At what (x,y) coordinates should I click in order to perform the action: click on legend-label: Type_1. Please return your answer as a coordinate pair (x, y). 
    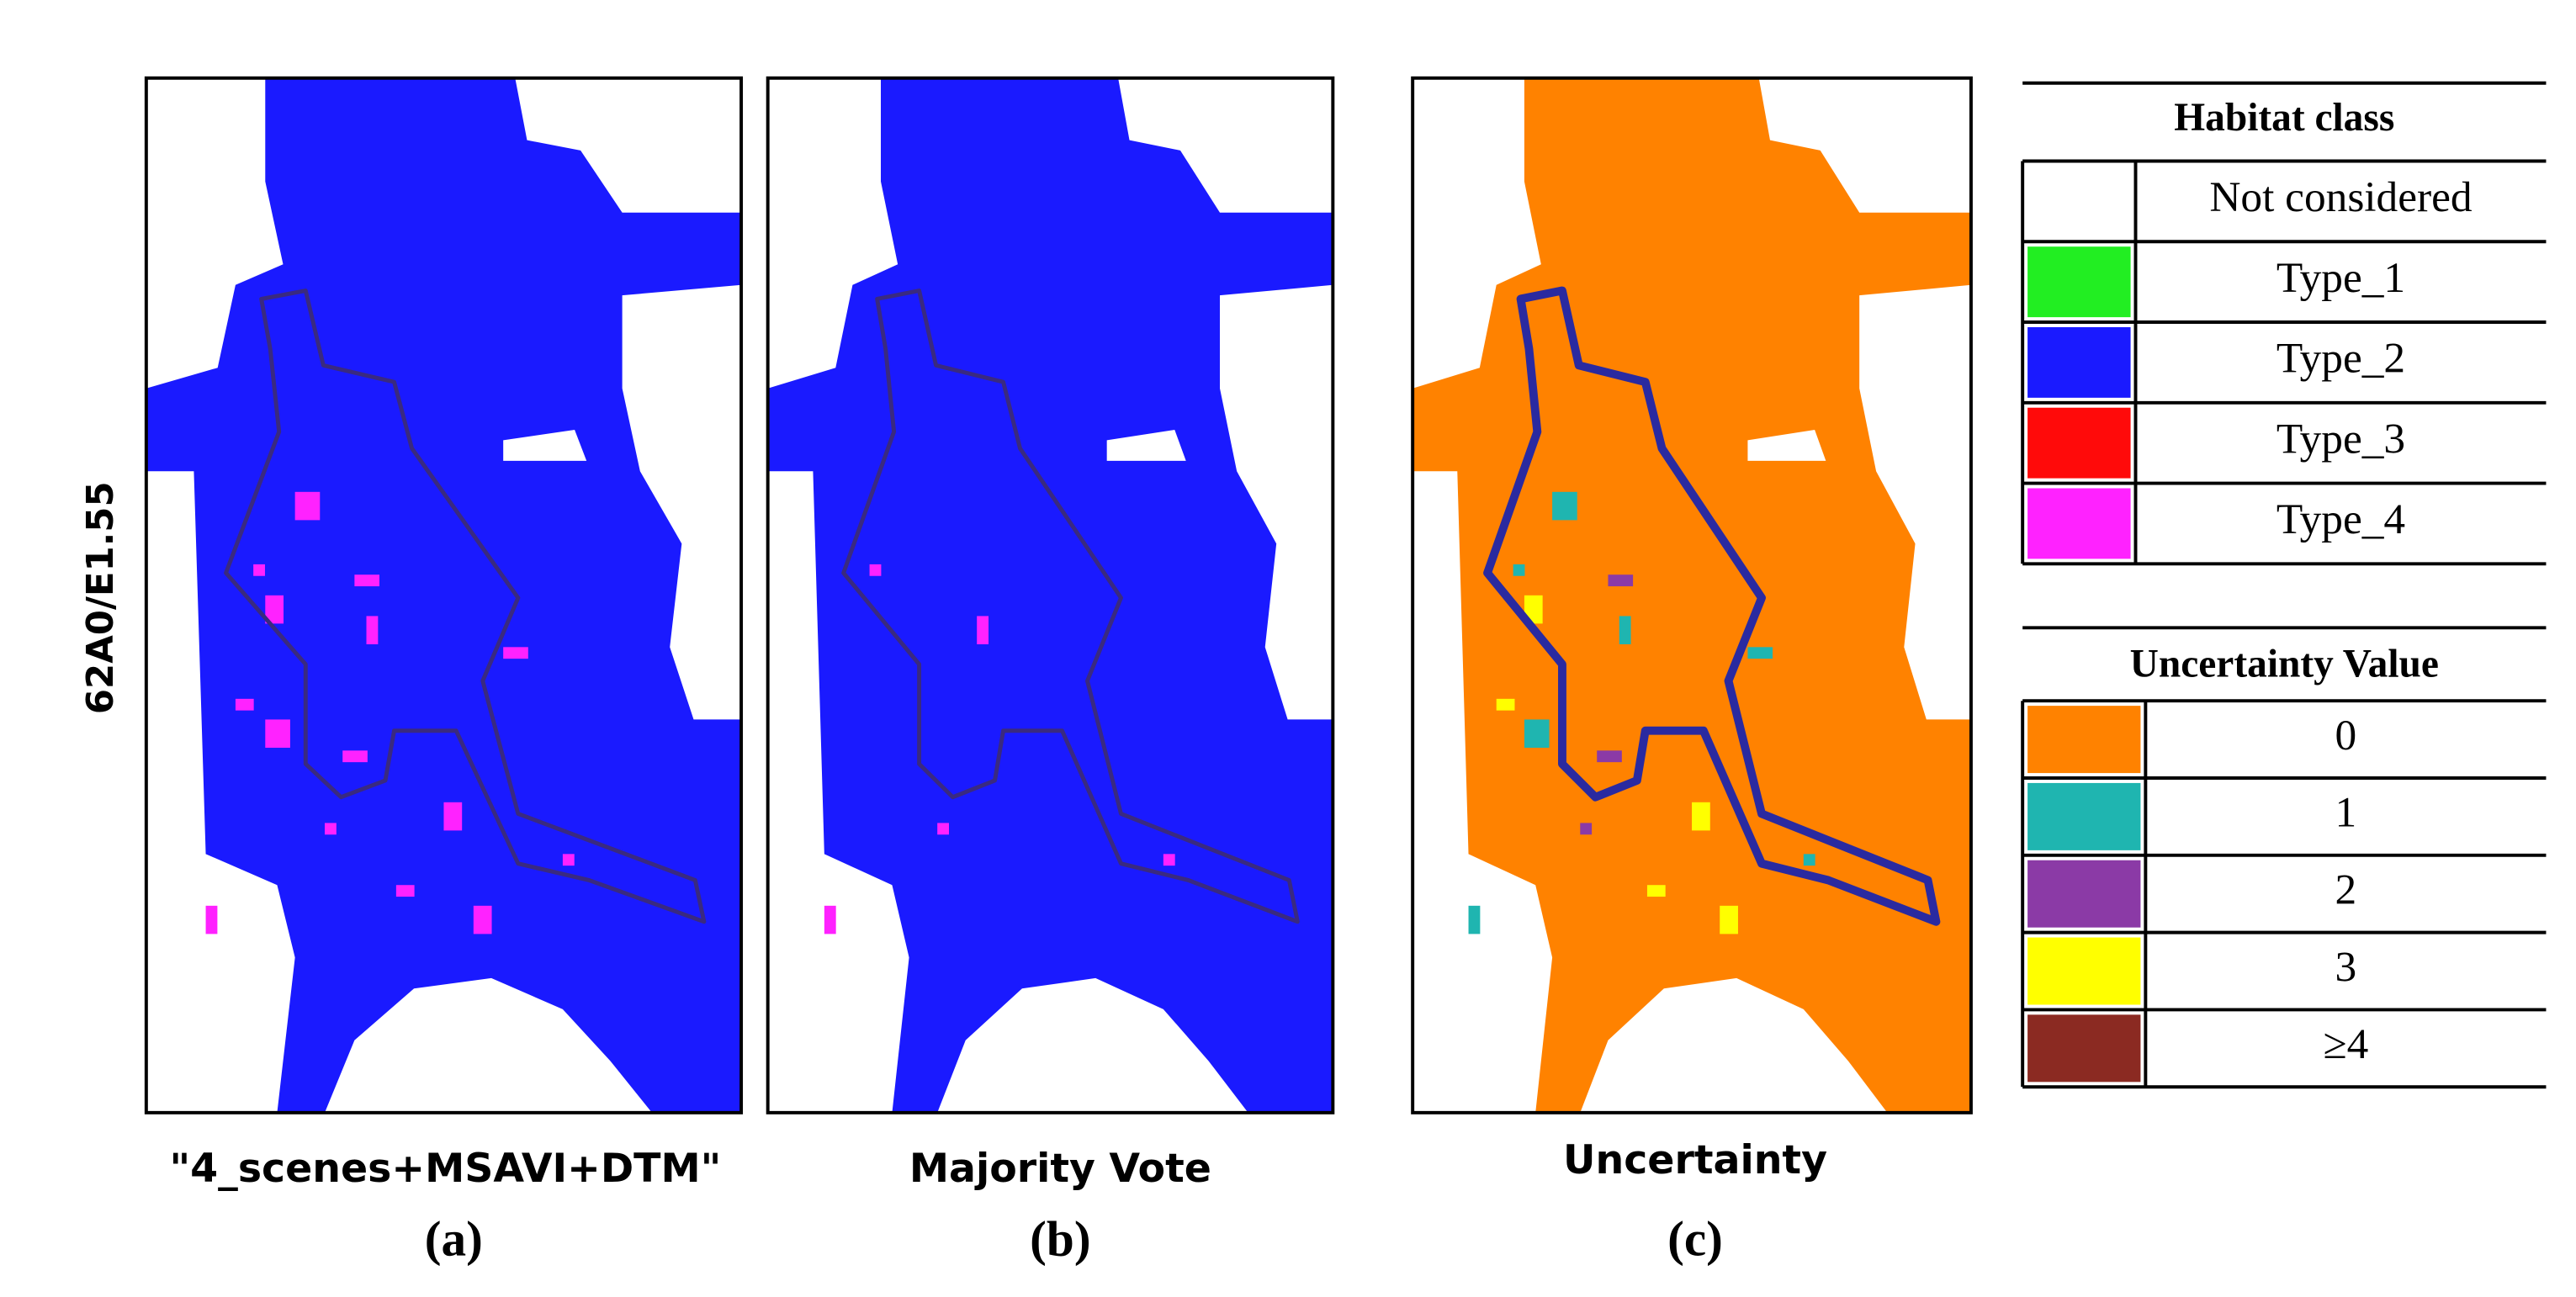
    Looking at the image, I should click on (2341, 278).